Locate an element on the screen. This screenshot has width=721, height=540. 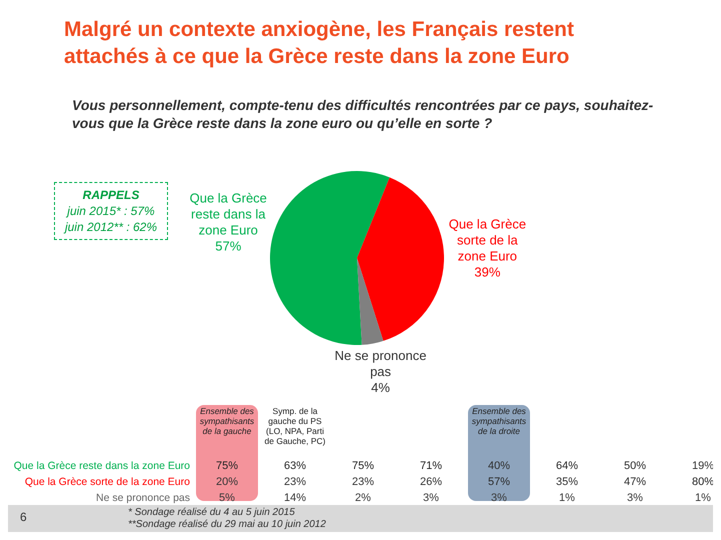
data-label: 50% is located at coordinates (635, 466).